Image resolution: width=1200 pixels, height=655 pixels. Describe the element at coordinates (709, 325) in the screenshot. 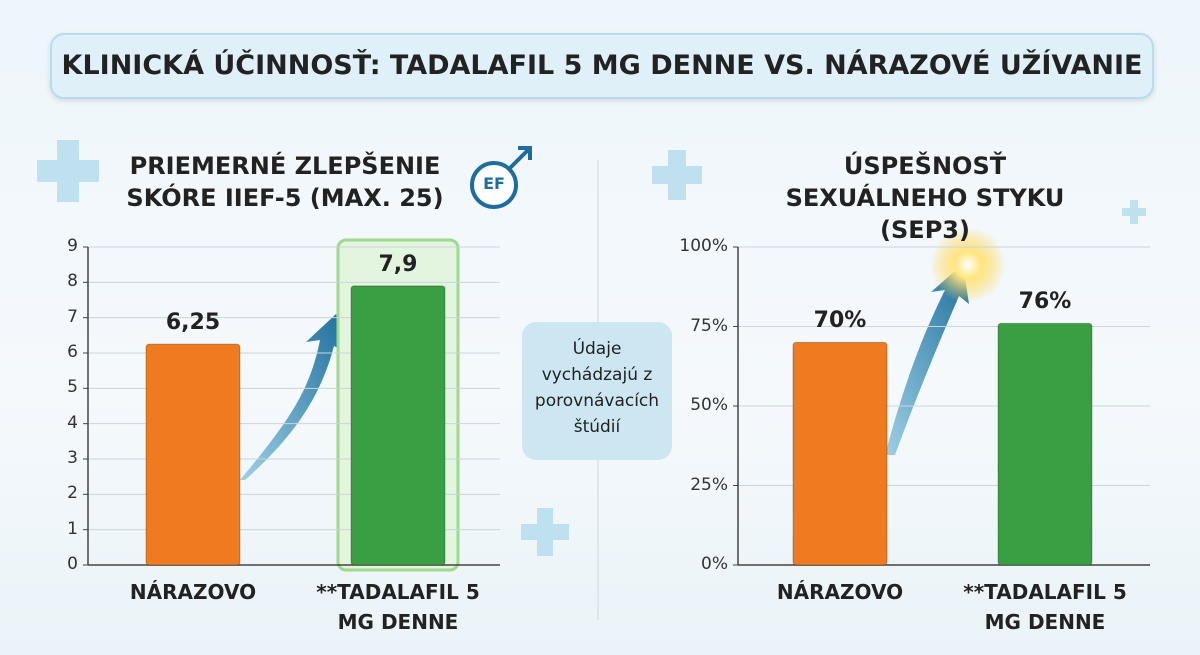

I see `y-tick-label: 75%` at that location.